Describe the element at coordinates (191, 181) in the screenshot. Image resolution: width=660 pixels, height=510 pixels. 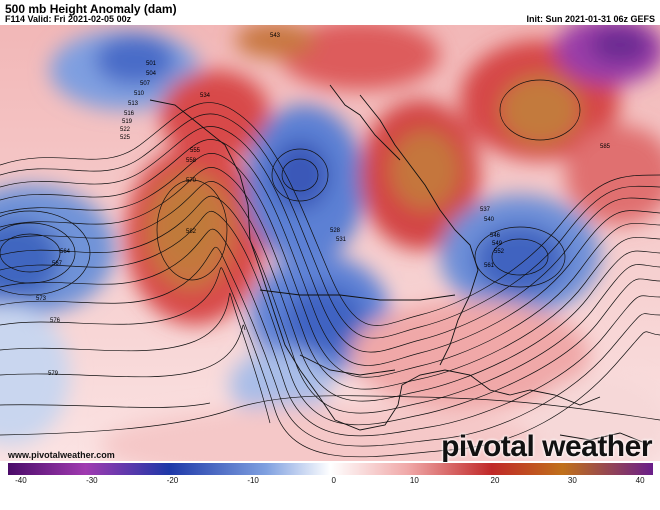
I see `contour-label: 570` at that location.